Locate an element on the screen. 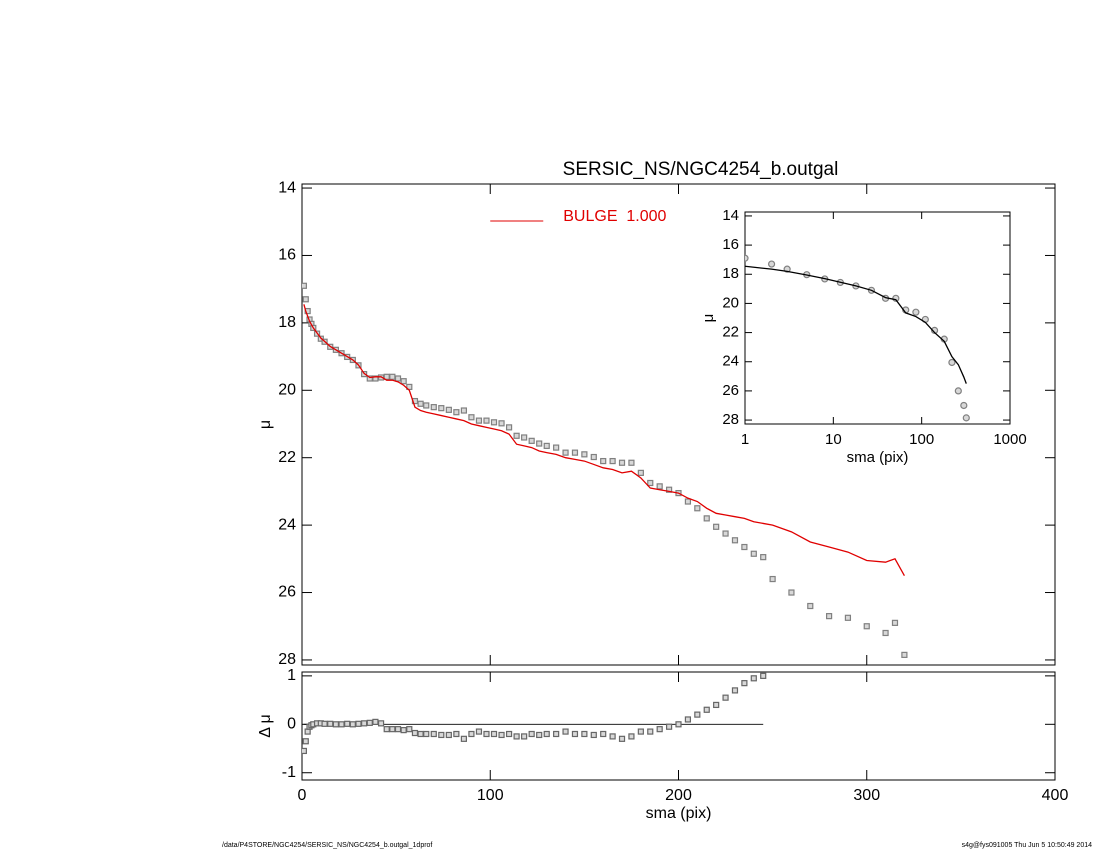 The width and height of the screenshot is (1100, 850). y-axis-label: μ is located at coordinates (708, 318).